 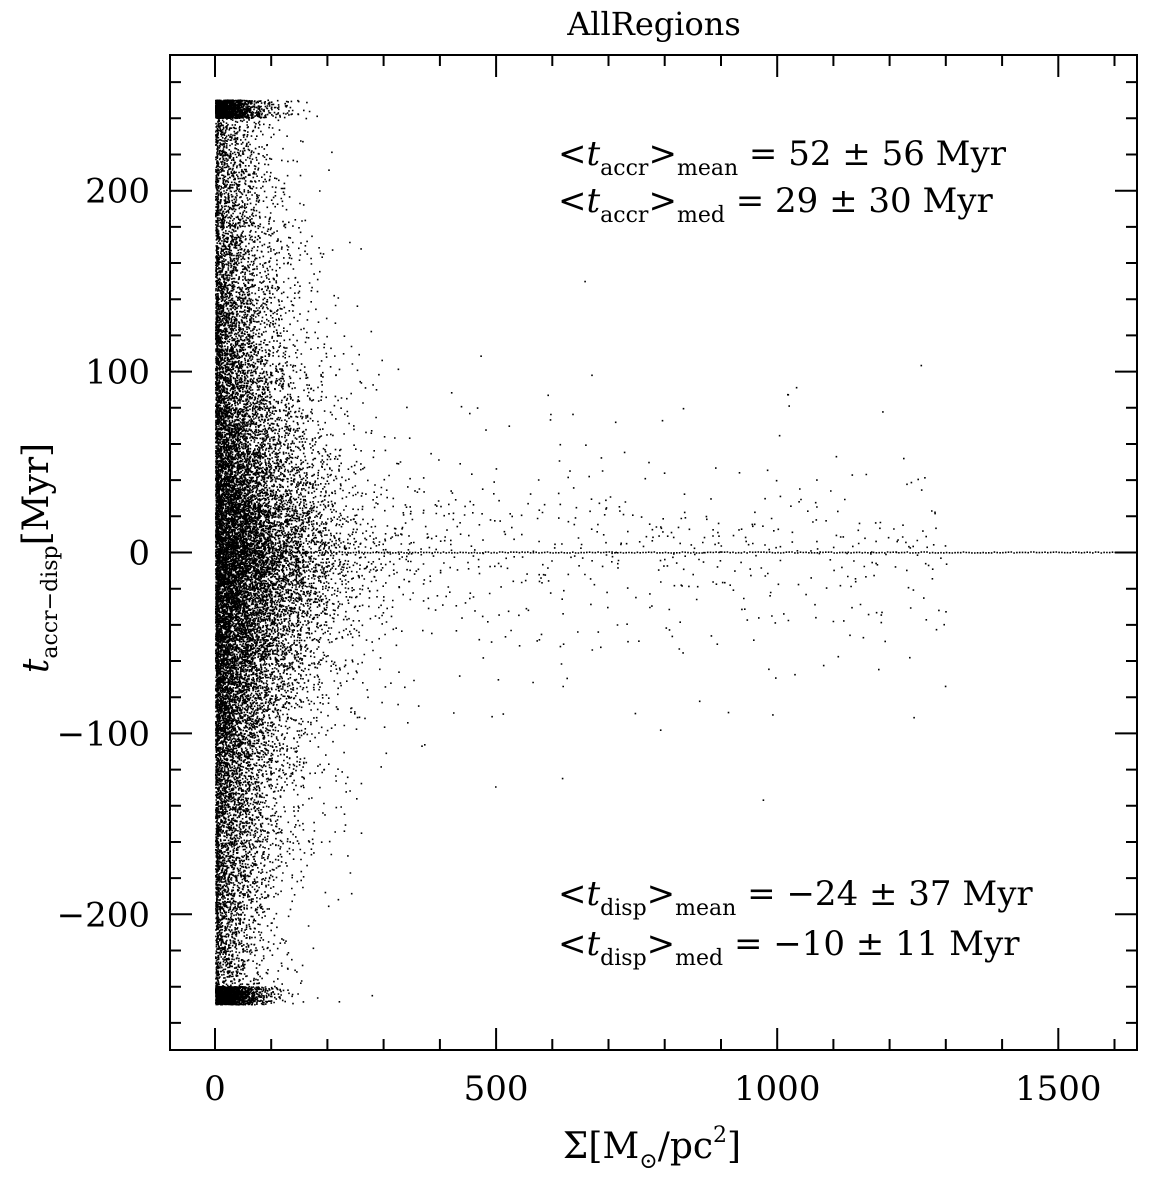 What do you see at coordinates (648, 1161) in the screenshot?
I see `x-axis-label-sun-subscript: ⊙` at bounding box center [648, 1161].